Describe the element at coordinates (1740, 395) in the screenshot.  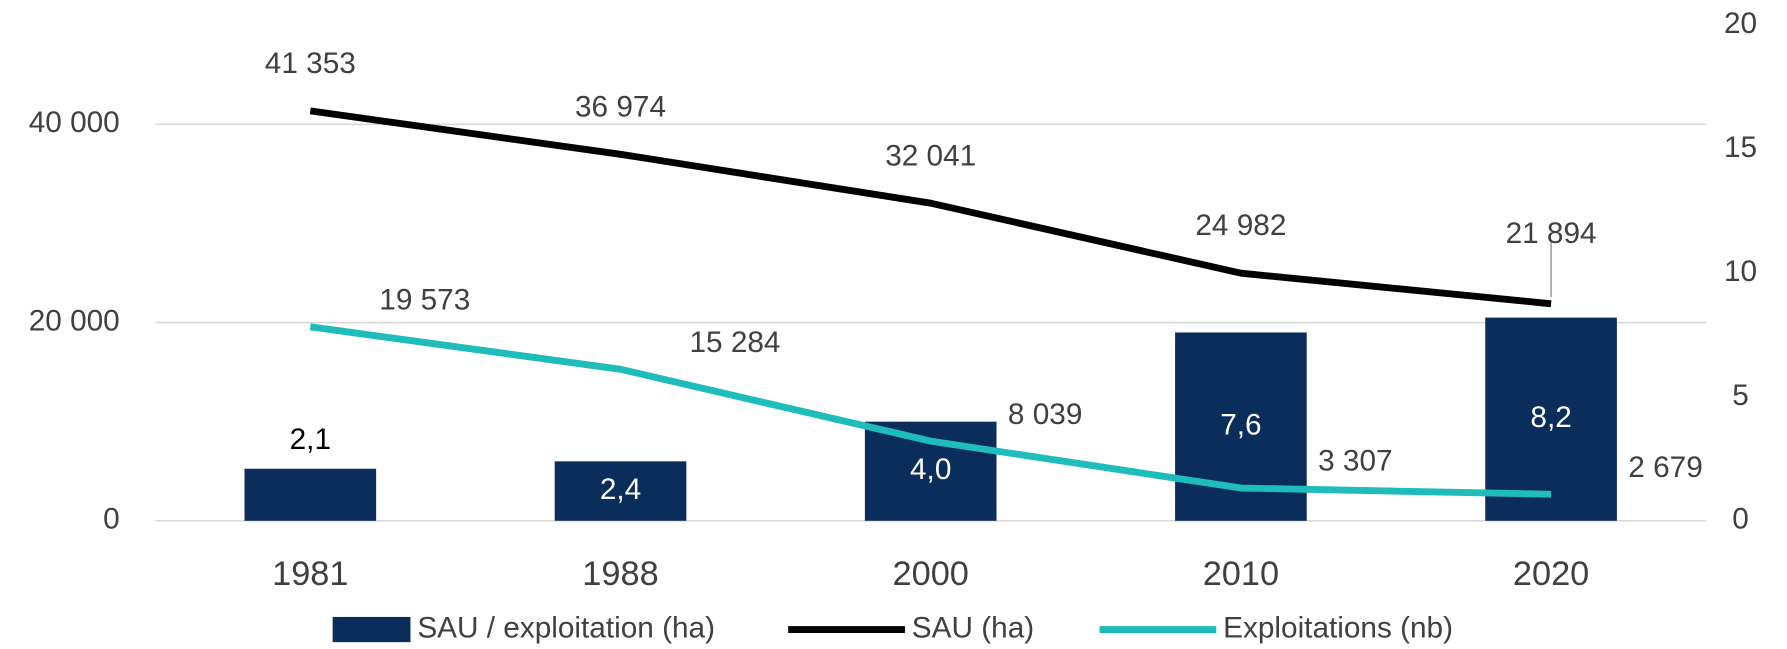
I see `y2-tick-label: 5` at that location.